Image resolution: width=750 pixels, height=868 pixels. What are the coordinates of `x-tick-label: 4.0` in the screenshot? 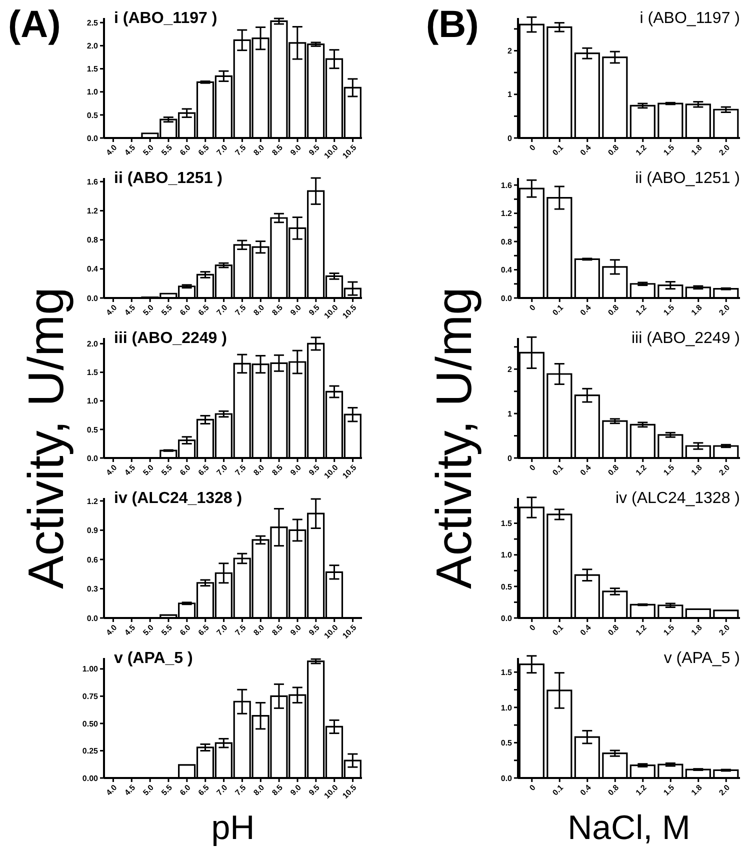 It's located at (112, 630).